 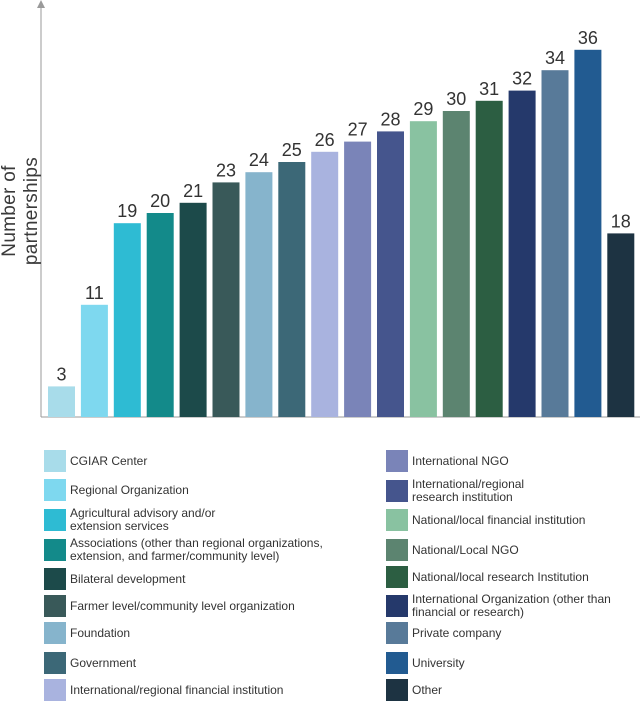 What do you see at coordinates (61, 374) in the screenshot?
I see `data-label-1: 3` at bounding box center [61, 374].